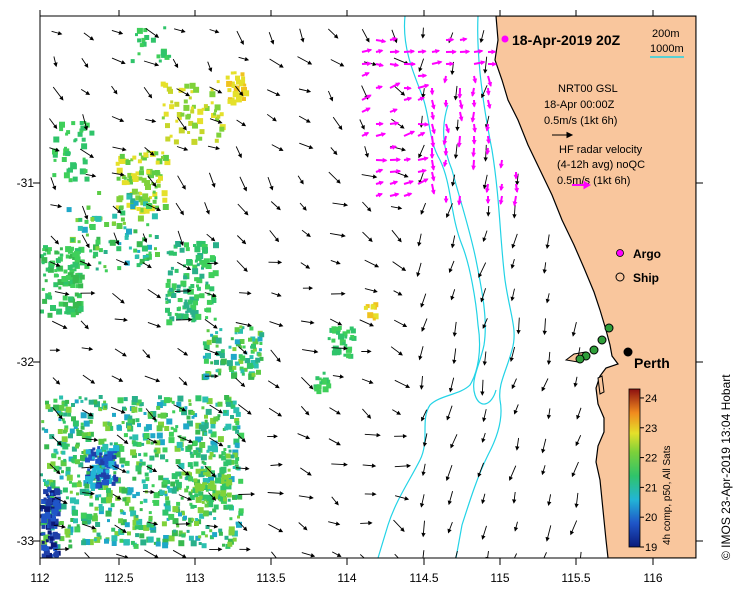  What do you see at coordinates (581, 185) in the screenshot?
I see `radar-scale-arrow` at bounding box center [581, 185].